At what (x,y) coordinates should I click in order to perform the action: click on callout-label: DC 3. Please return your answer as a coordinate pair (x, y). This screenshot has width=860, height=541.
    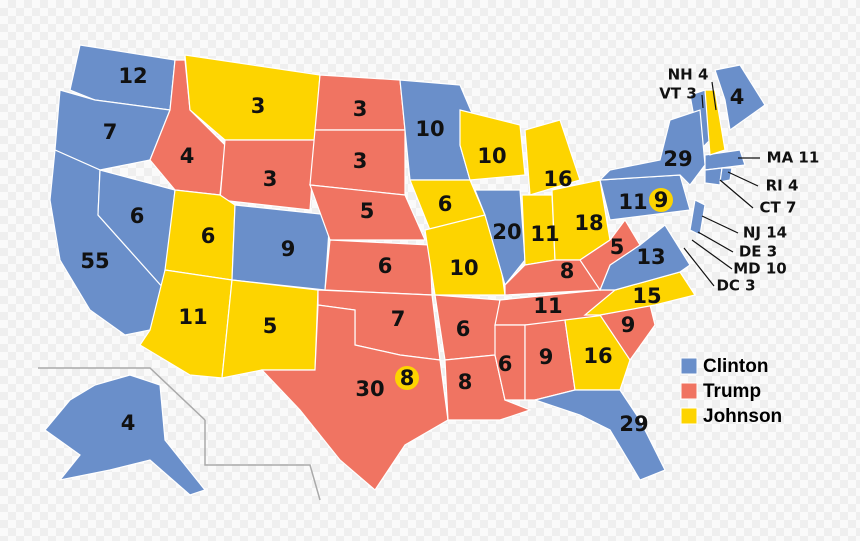
    Looking at the image, I should click on (735, 286).